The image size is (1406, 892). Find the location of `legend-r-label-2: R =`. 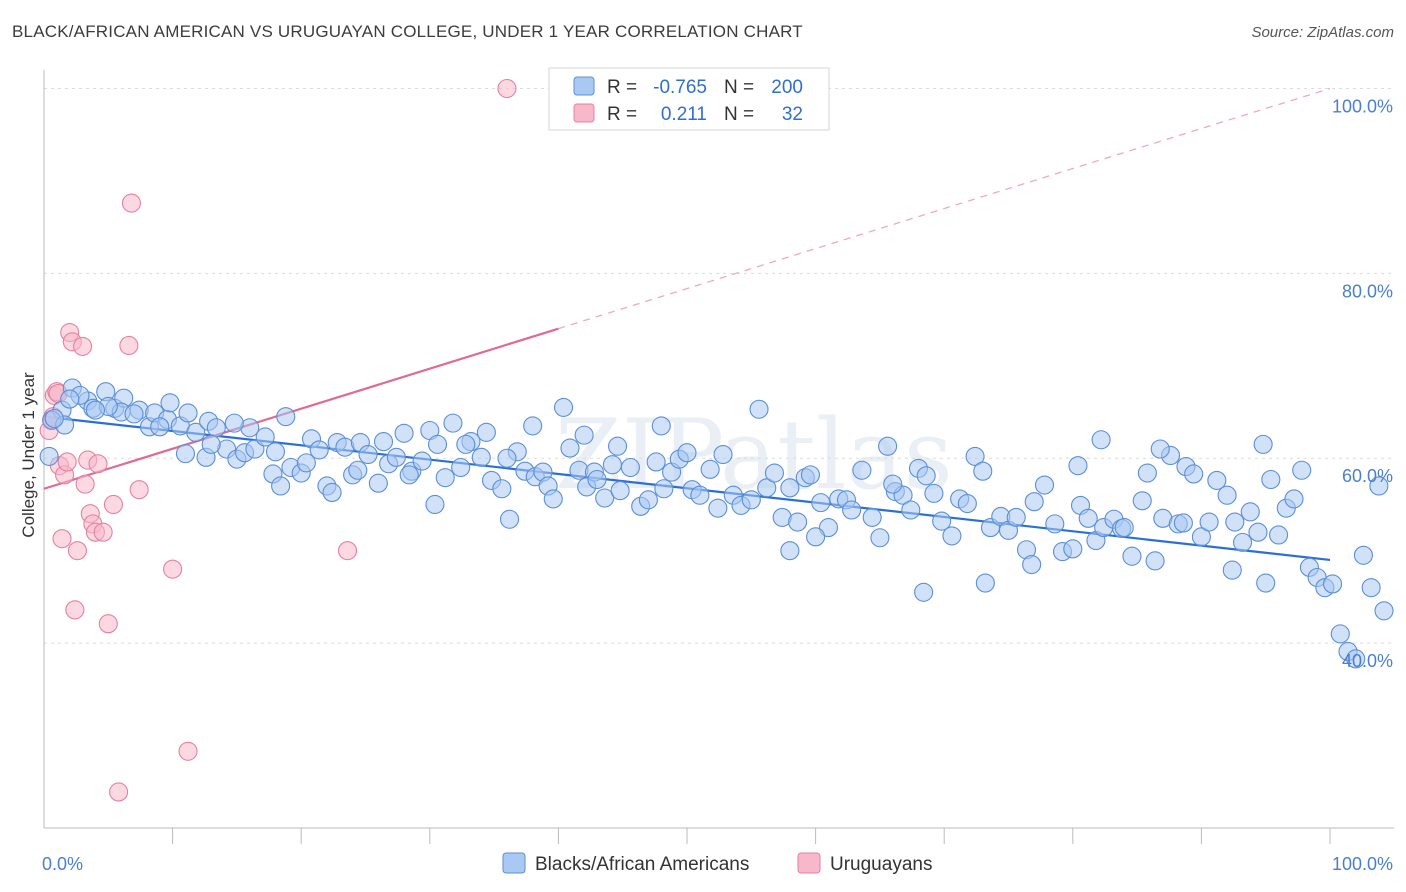

legend-r-label-2: R = is located at coordinates (622, 114).